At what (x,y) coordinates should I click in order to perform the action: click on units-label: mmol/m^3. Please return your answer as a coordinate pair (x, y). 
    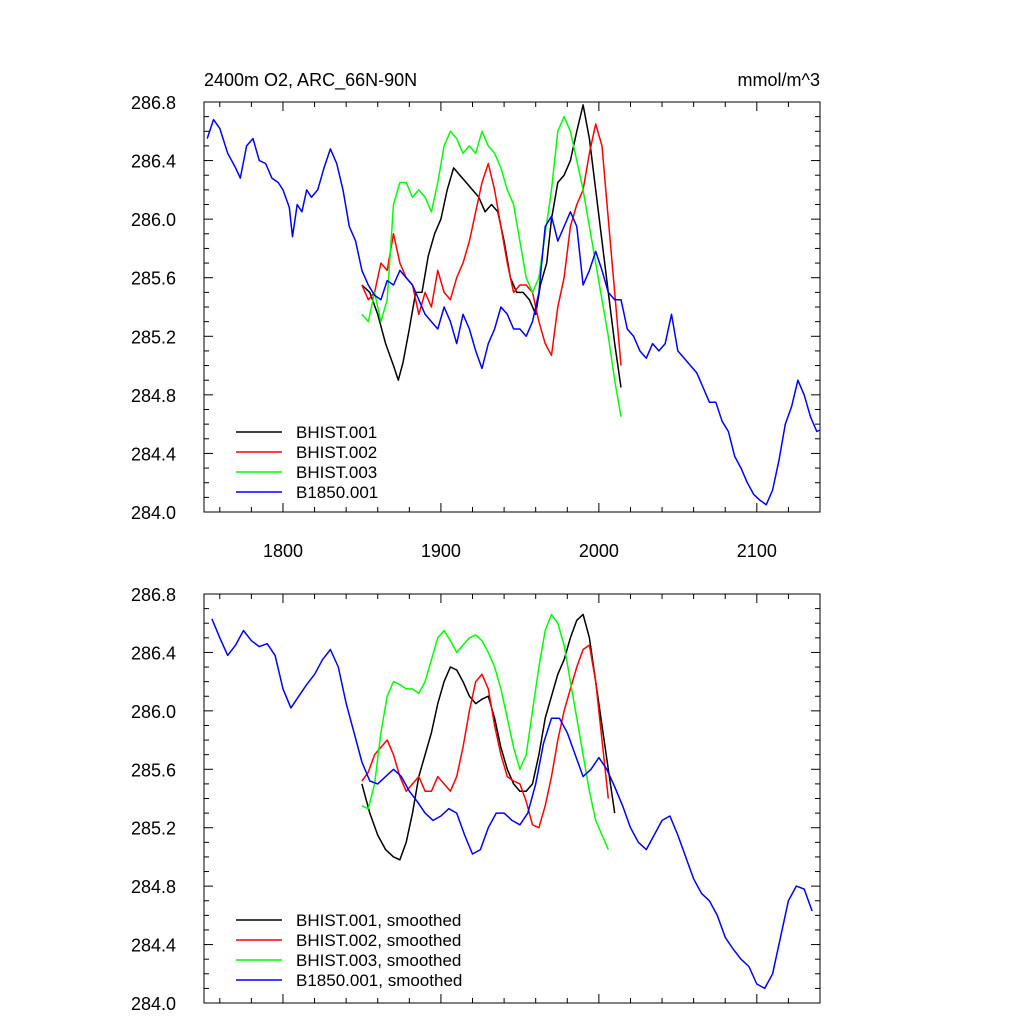
    Looking at the image, I should click on (779, 80).